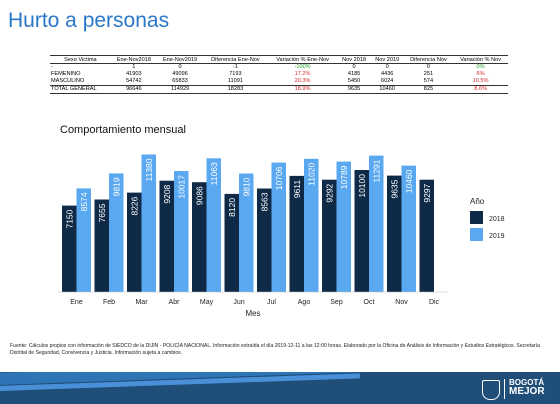  What do you see at coordinates (101, 245) in the screenshot?
I see `bar-2018-feb` at bounding box center [101, 245].